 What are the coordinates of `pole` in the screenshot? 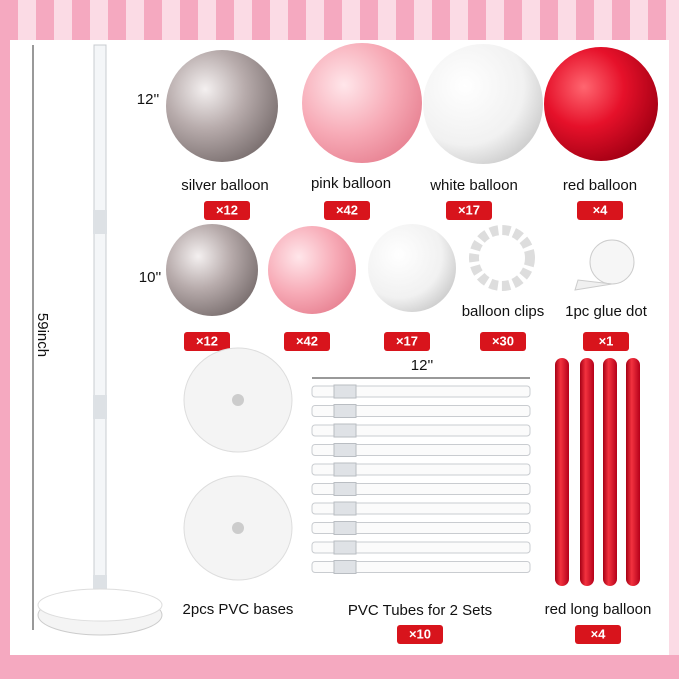 It's located at (100, 320).